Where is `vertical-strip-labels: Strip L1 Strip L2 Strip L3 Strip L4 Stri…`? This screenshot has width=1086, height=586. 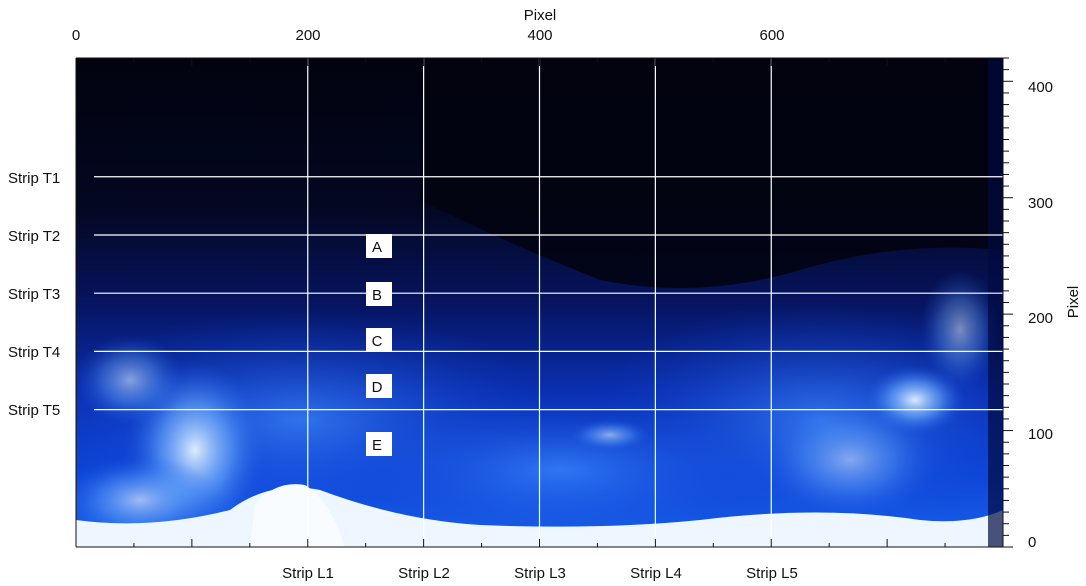
vertical-strip-labels: Strip L1 Strip L2 Strip L3 Strip L4 Stri… is located at coordinates (540, 573).